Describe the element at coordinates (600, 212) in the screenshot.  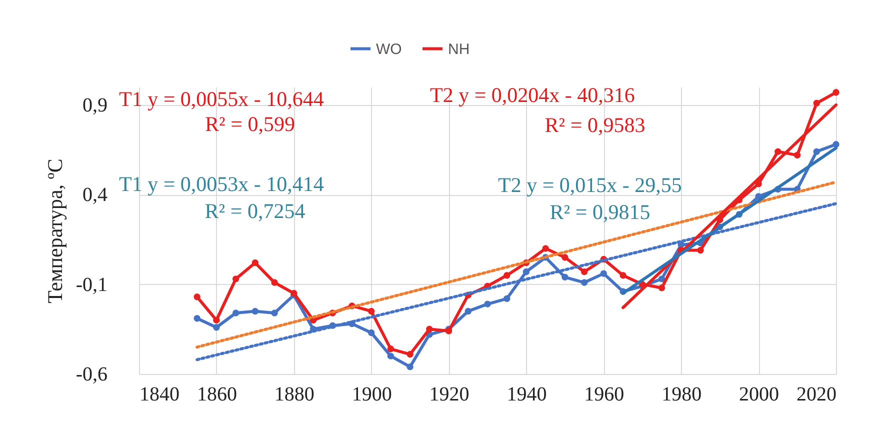
I see `annotation: R² = 0,9815` at that location.